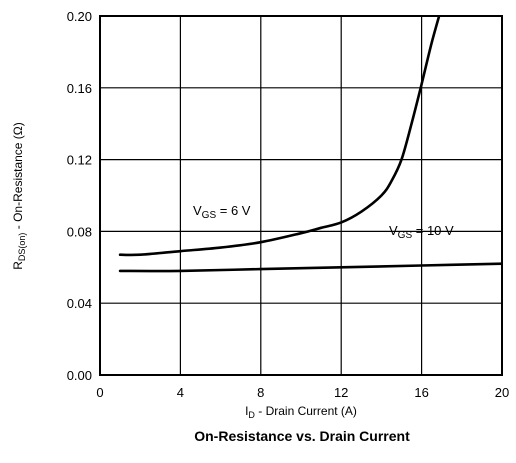  Describe the element at coordinates (301, 412) in the screenshot. I see `x-axis-label: ID - Drain Current (A)` at that location.